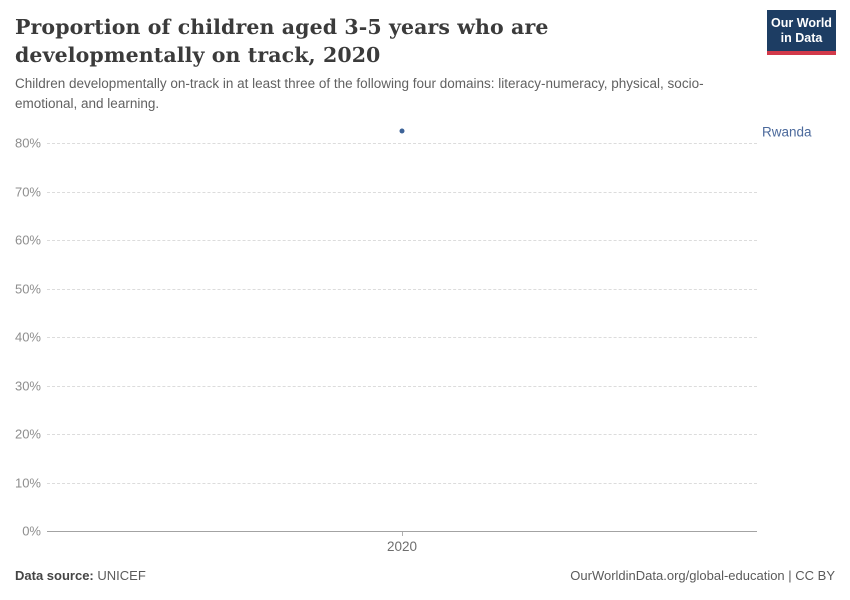  What do you see at coordinates (27, 385) in the screenshot?
I see `y-axis-tick-label: 30%` at bounding box center [27, 385].